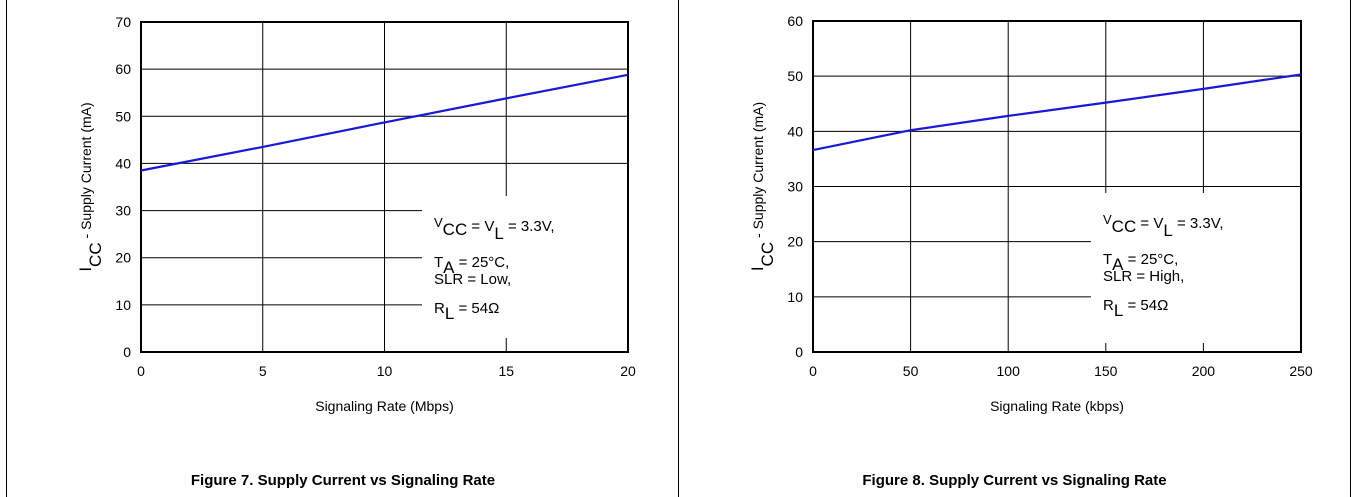  Describe the element at coordinates (384, 406) in the screenshot. I see `x-axis-label: Signaling Rate (Mbps)` at that location.